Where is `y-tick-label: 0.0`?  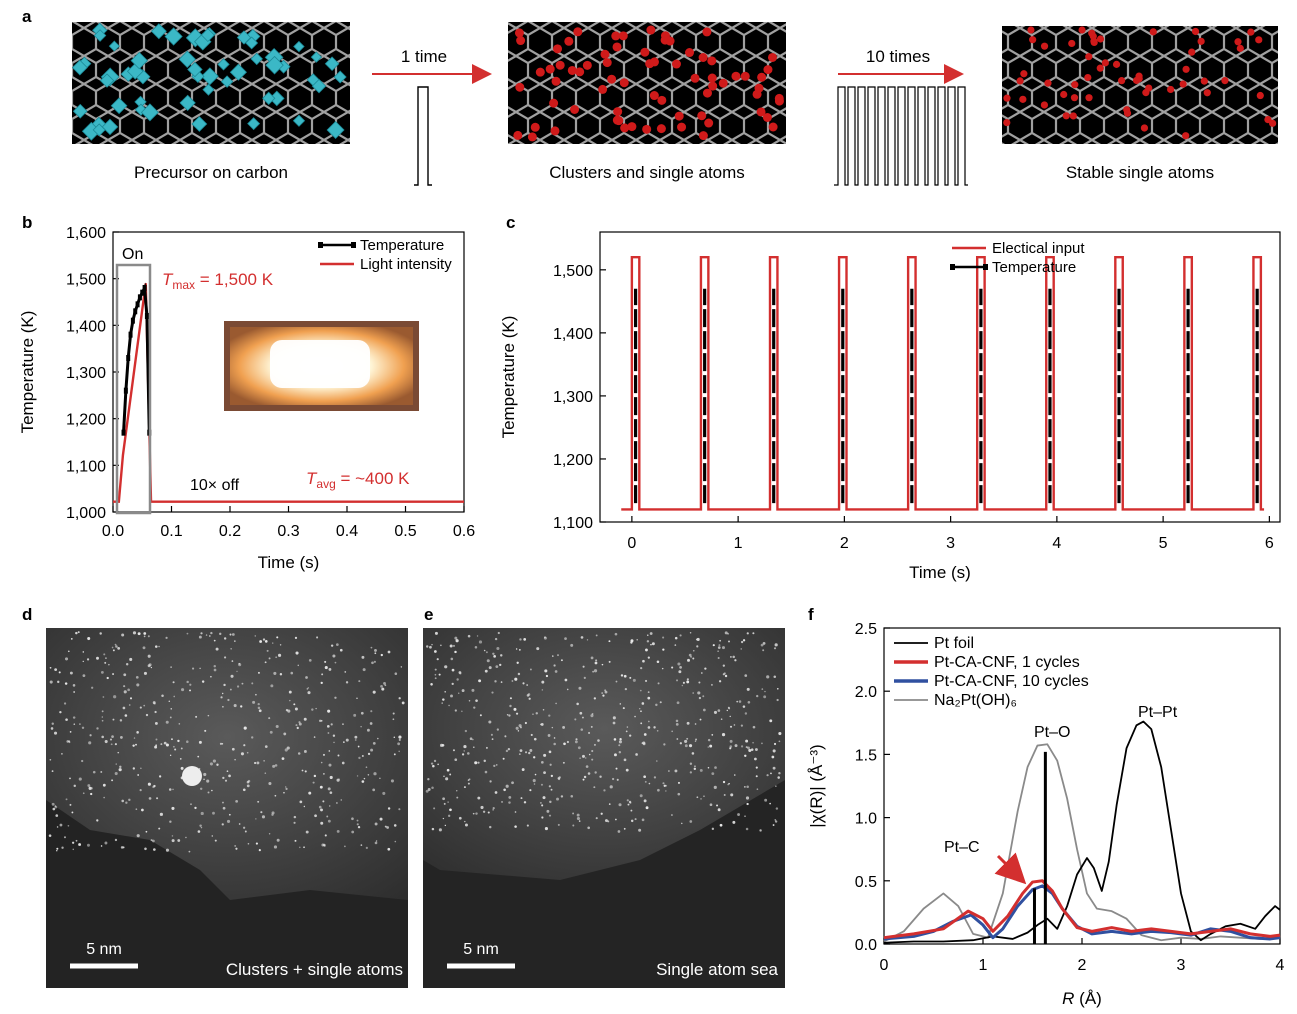 y-tick-label: 0.0 is located at coordinates (866, 945).